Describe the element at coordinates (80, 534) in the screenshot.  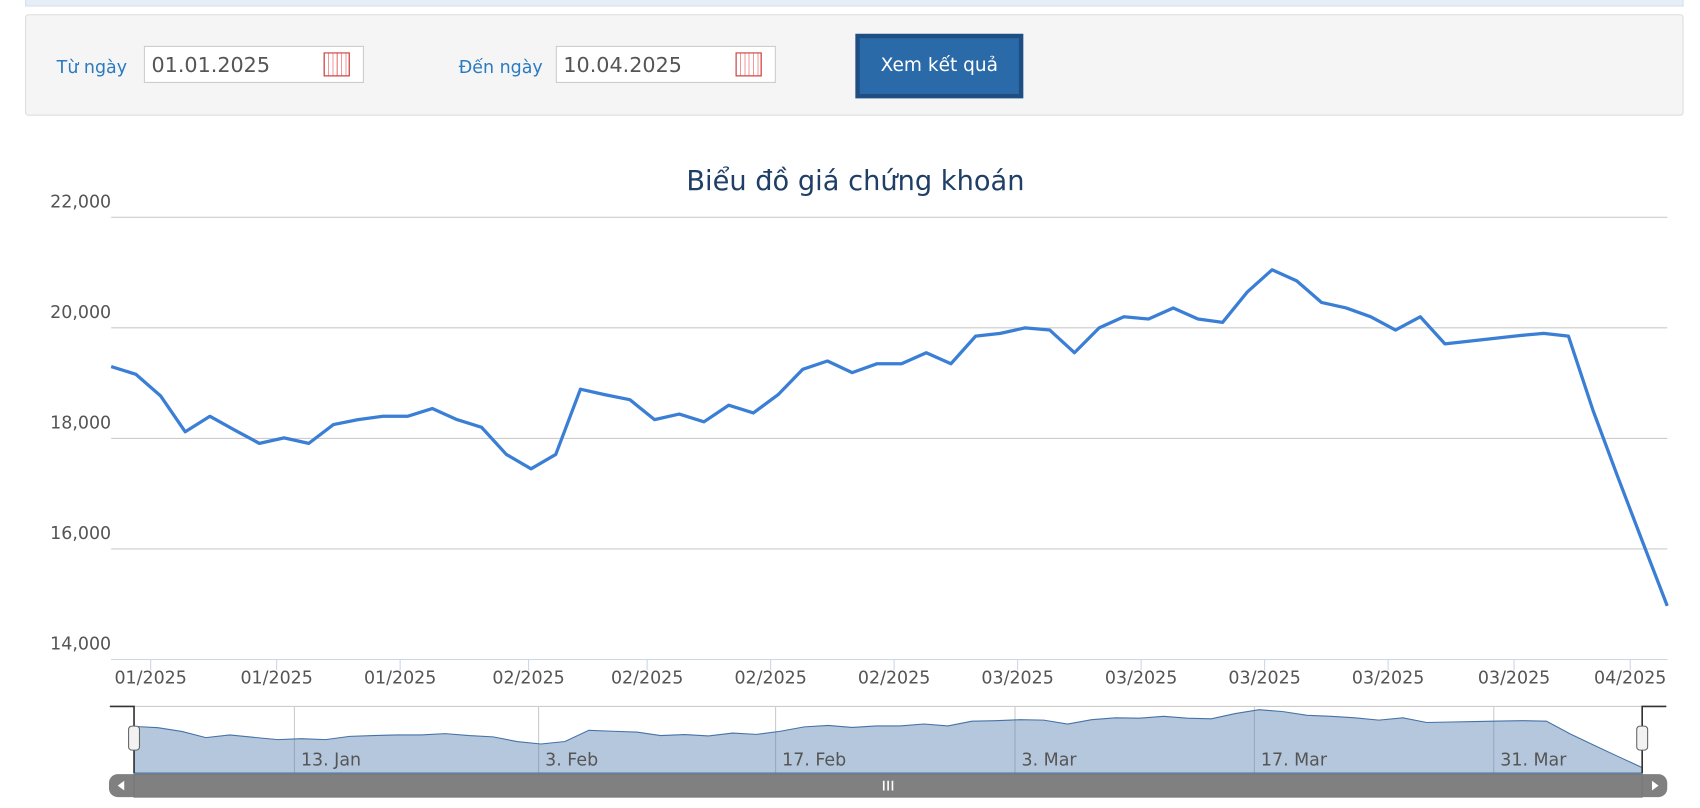
I see `y-tick-label: 16,000` at that location.